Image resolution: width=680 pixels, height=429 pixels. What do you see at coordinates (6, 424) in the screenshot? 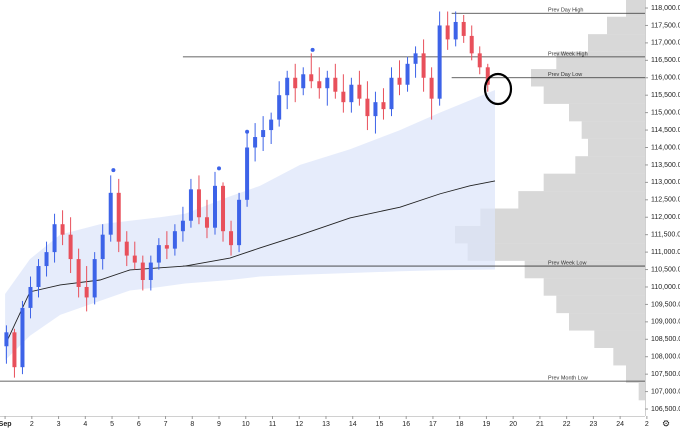
I see `x-tick-label: Sep` at bounding box center [6, 424].